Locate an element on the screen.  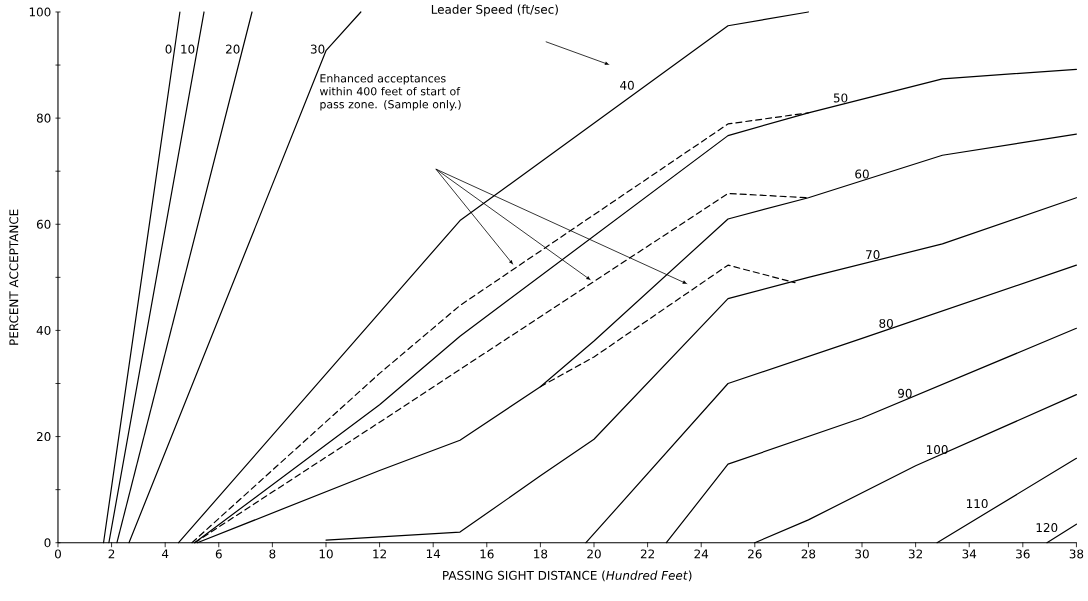
series-label: 80 is located at coordinates (886, 324).